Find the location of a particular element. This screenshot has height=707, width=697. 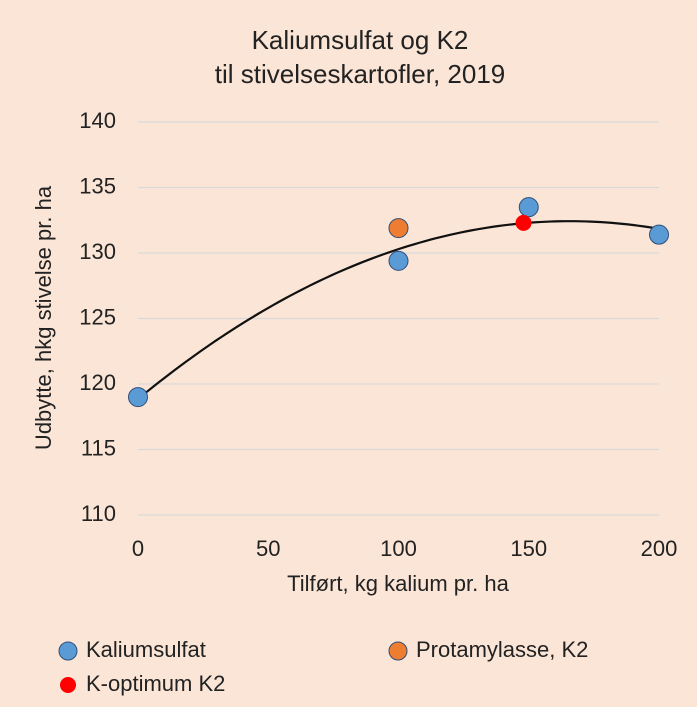

legend-label: Protamylasse, K2 is located at coordinates (502, 649).